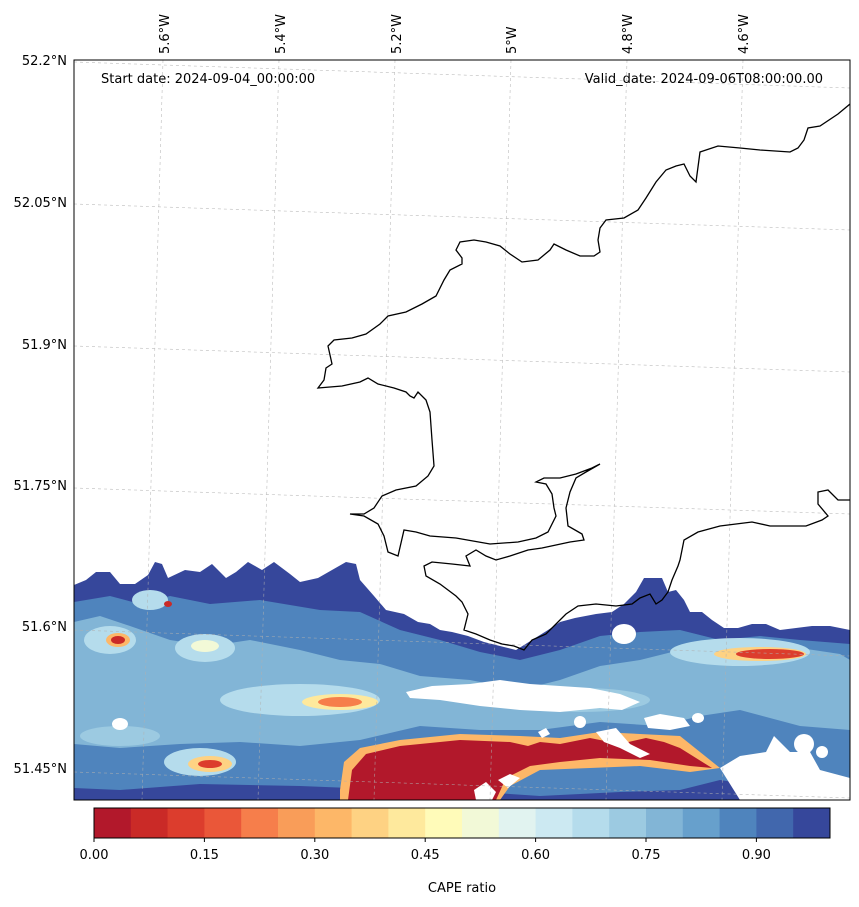 This screenshot has width=859, height=907. What do you see at coordinates (756, 855) in the screenshot?
I see `colorbar-tick-label: 0.90` at bounding box center [756, 855].